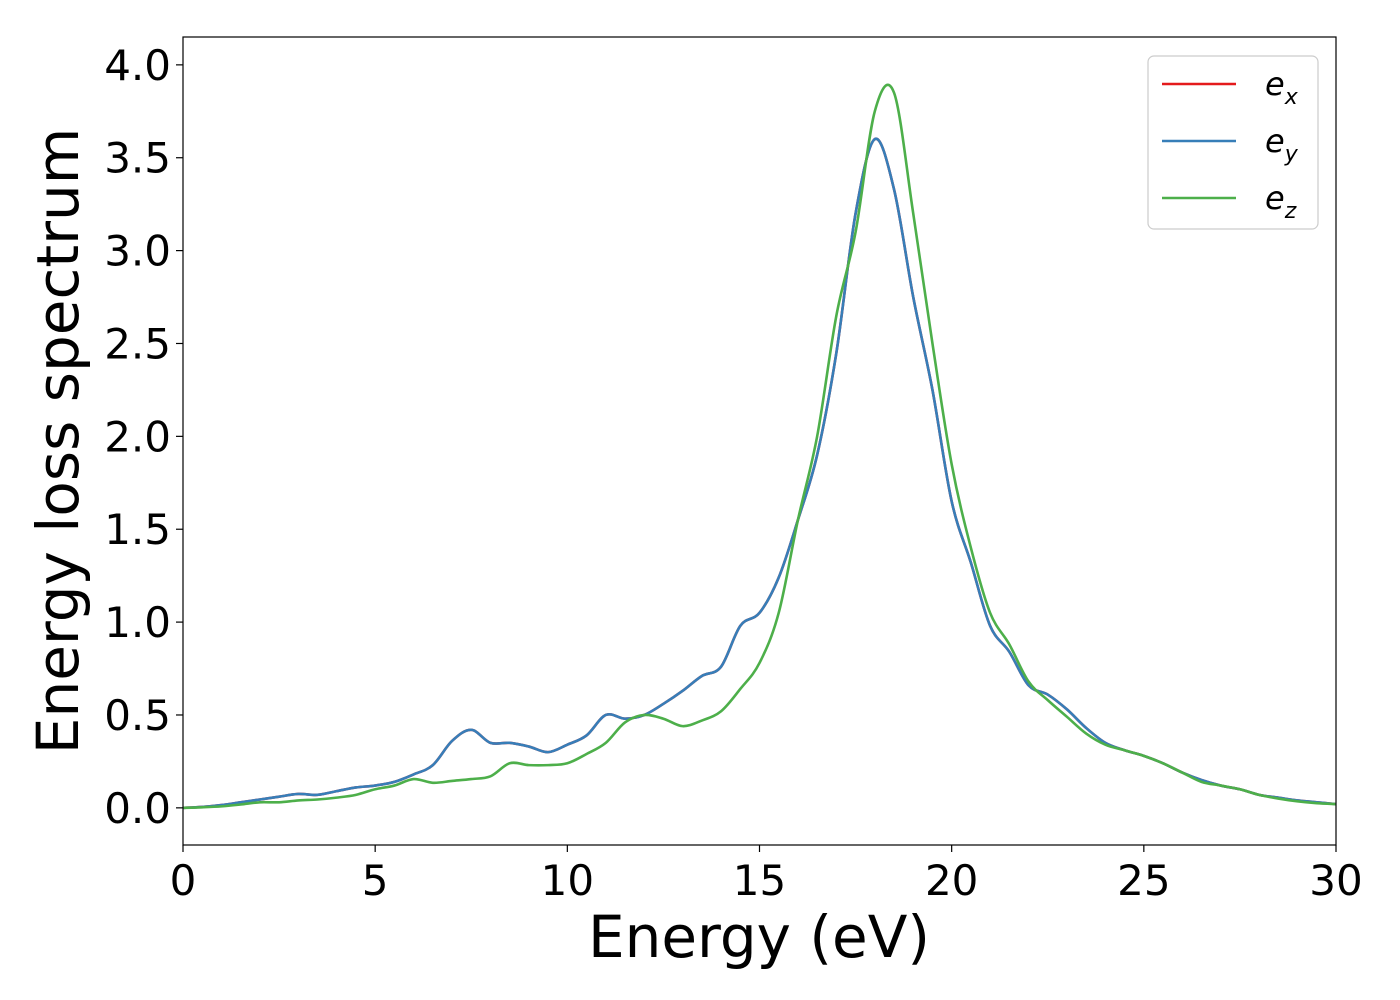 The width and height of the screenshot is (1400, 1000). Describe the element at coordinates (137, 343) in the screenshot. I see `y-tick-label: 2.5` at that location.